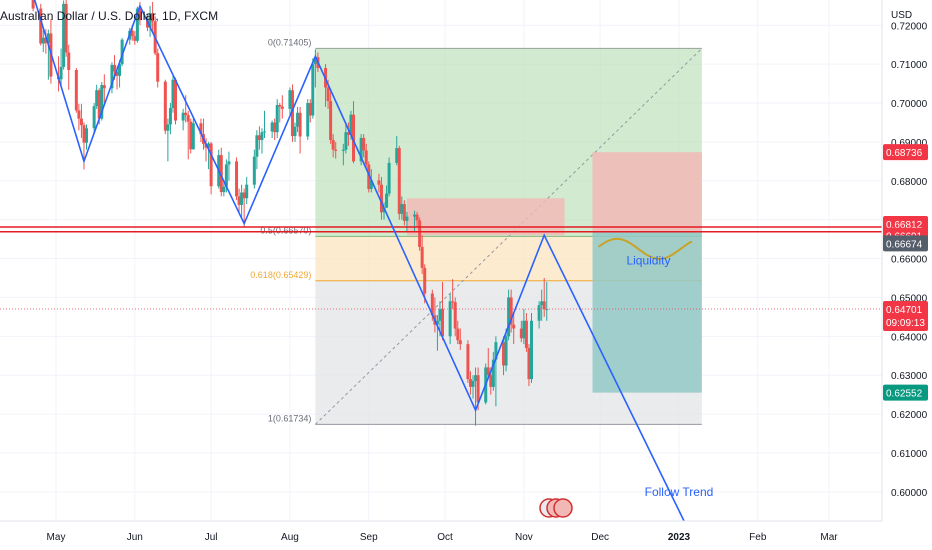 Image resolution: width=932 pixels, height=550 pixels. What do you see at coordinates (563, 508) in the screenshot?
I see `flag-icon` at bounding box center [563, 508].